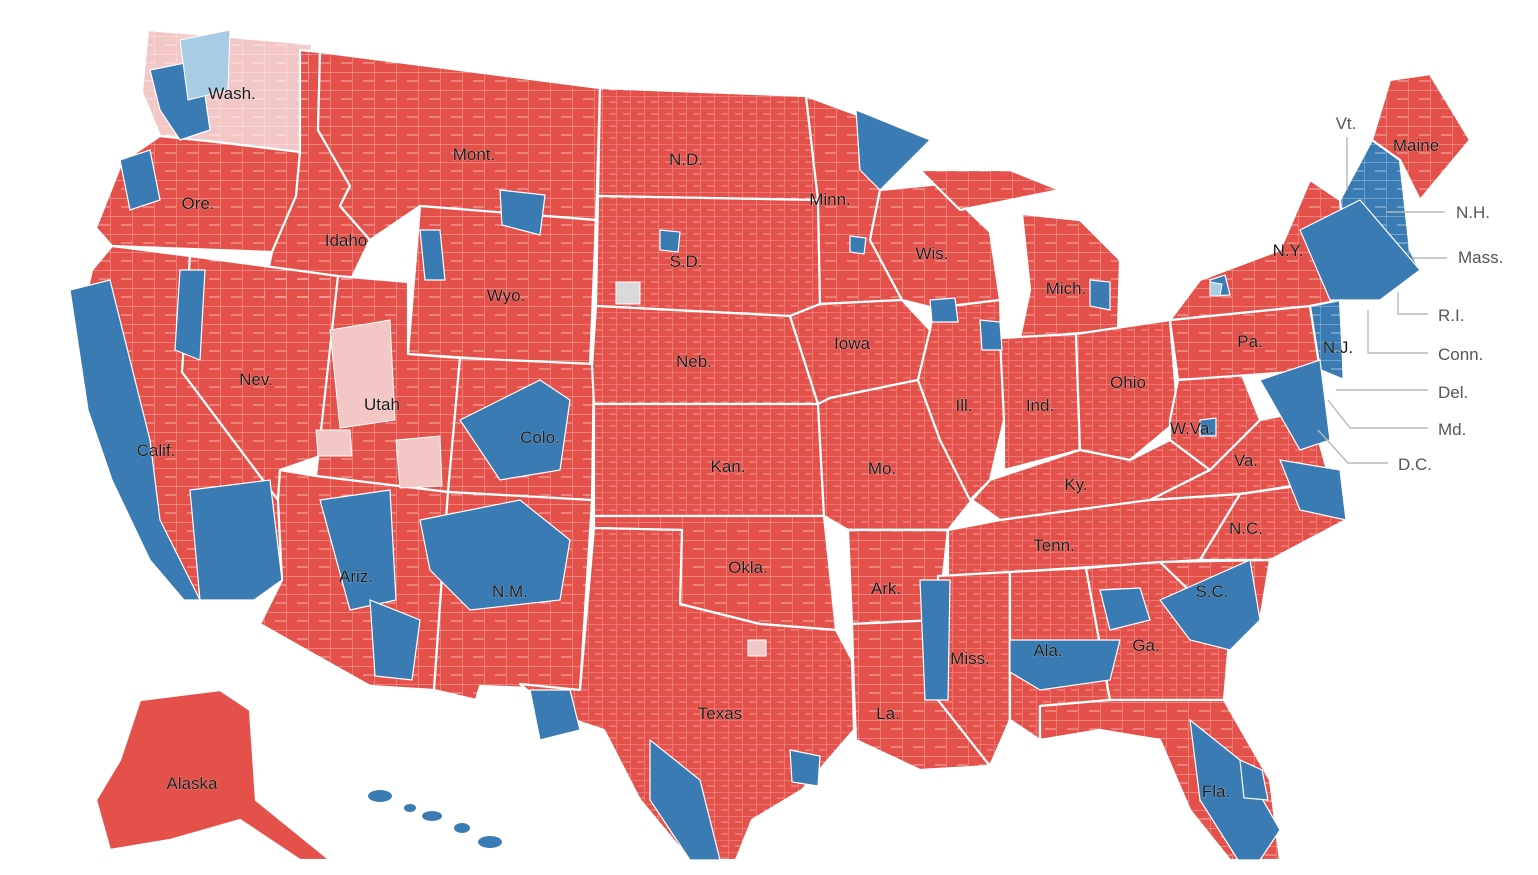 The height and width of the screenshot is (875, 1538). I want to click on state-label-ak: Alaska, so click(192, 783).